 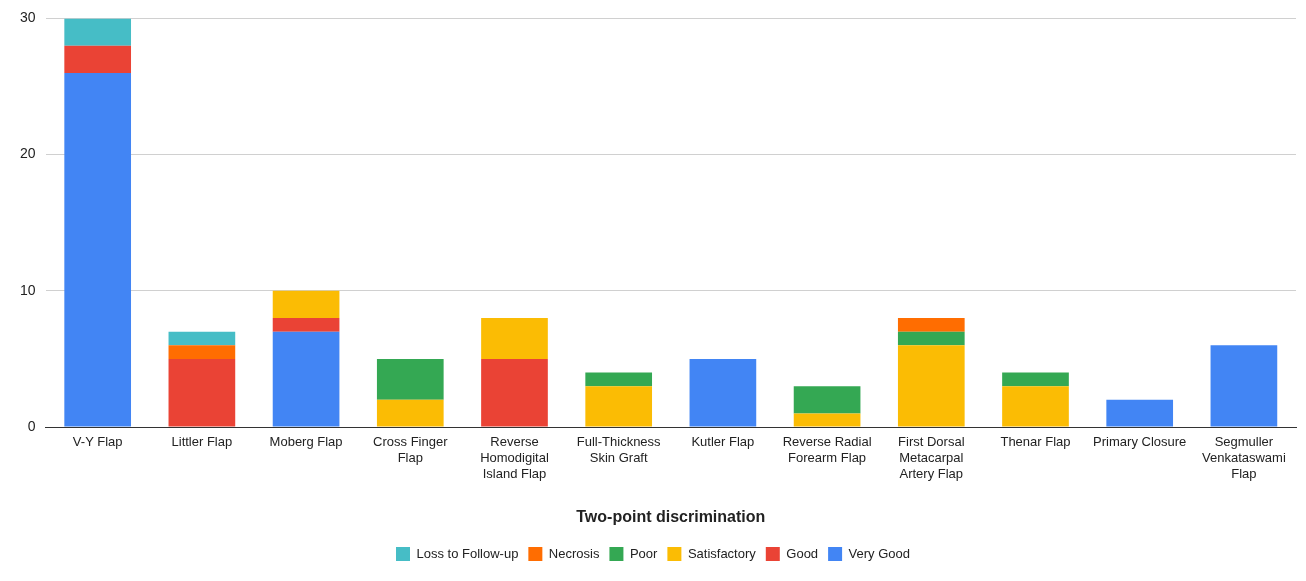 I want to click on x-tick-label: First Dorsal Metacarpal Artery Flap, so click(x=931, y=457).